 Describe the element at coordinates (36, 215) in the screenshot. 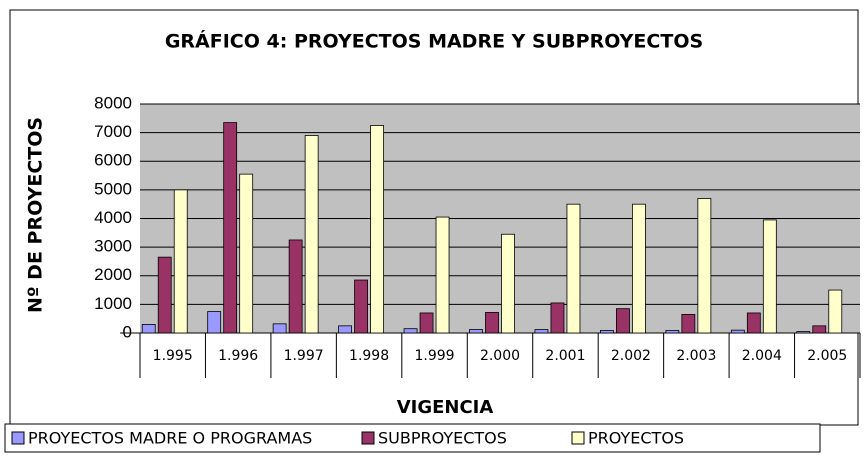

I see `y-axis-label: Nº DE PROYECTOS` at that location.